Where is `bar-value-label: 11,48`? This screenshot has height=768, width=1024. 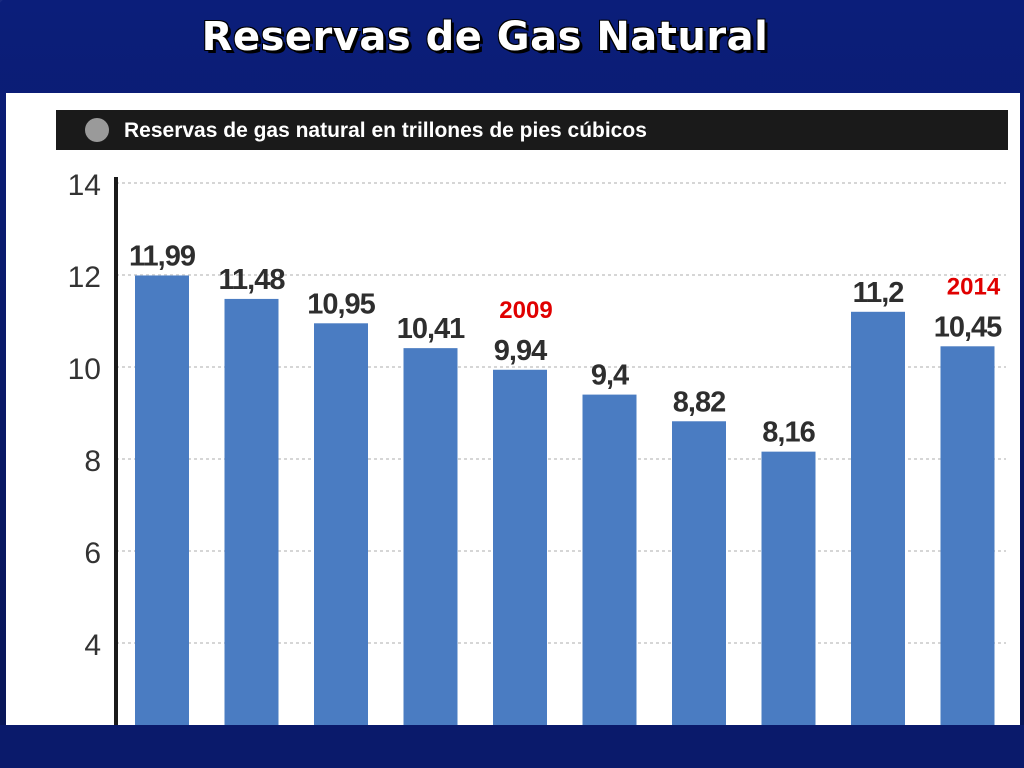 bar-value-label: 11,48 is located at coordinates (252, 280).